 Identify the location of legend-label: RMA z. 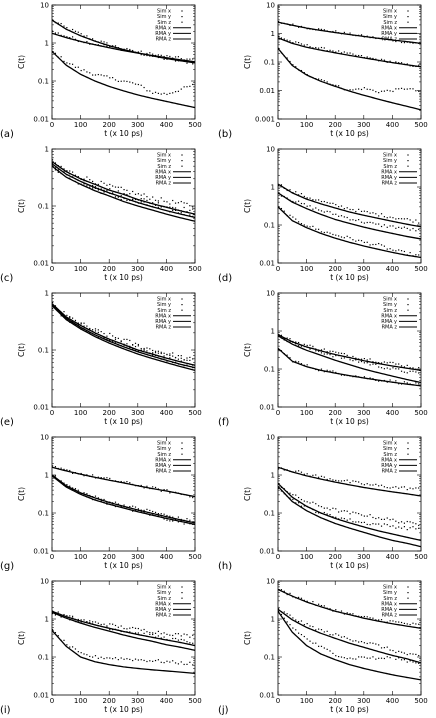
(164, 328).